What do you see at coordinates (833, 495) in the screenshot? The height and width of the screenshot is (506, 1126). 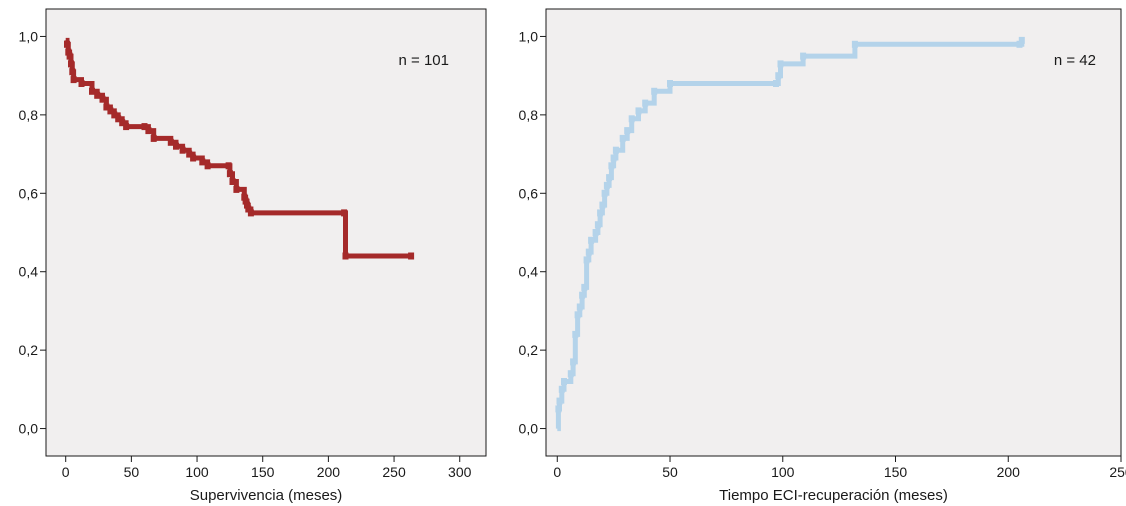 I see `x-axis-label: Tiempo ECI-recuperación (meses)` at bounding box center [833, 495].